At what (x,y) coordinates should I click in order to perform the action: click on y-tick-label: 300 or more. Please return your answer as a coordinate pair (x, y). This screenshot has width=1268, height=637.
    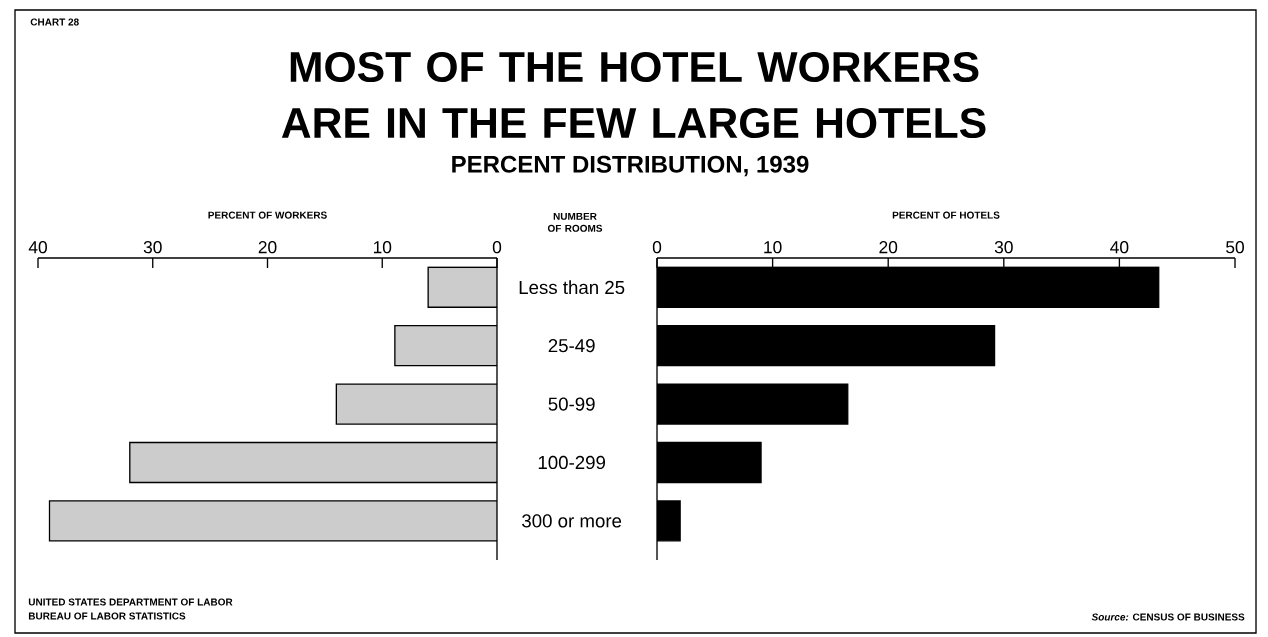
    Looking at the image, I should click on (572, 521).